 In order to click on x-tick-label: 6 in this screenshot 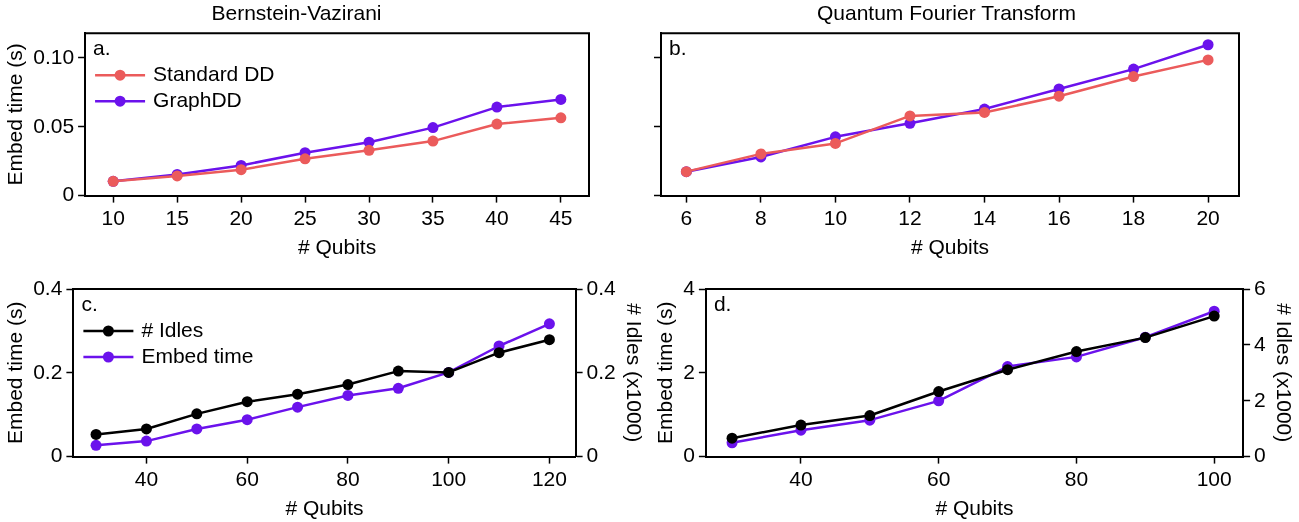, I will do `click(686, 217)`.